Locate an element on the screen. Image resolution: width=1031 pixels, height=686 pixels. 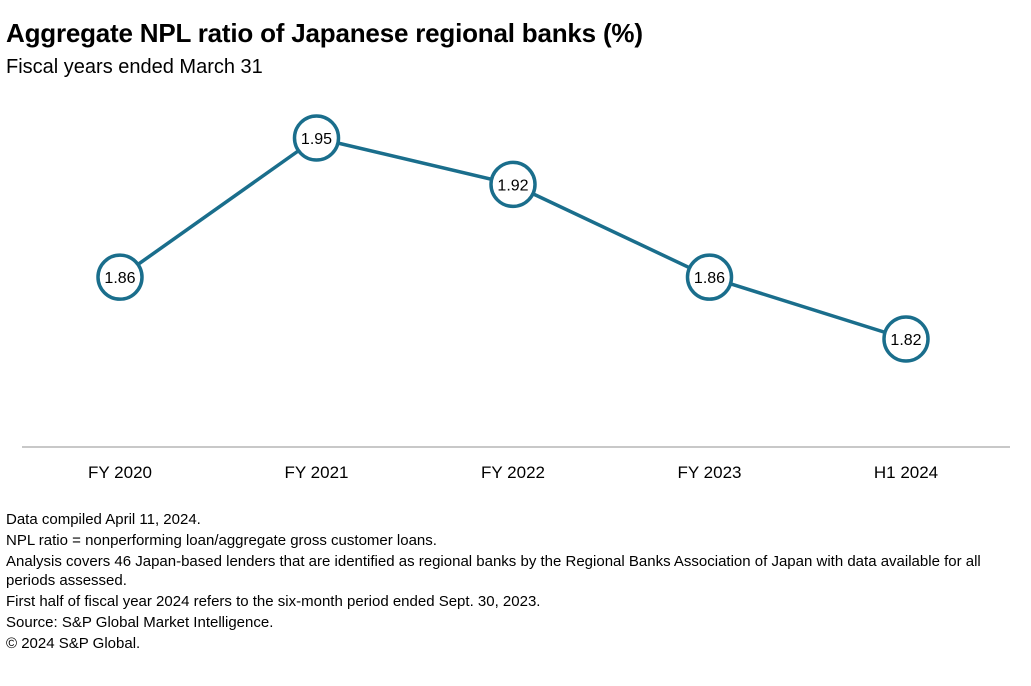
x-tick-label: FY 2023 is located at coordinates (710, 472).